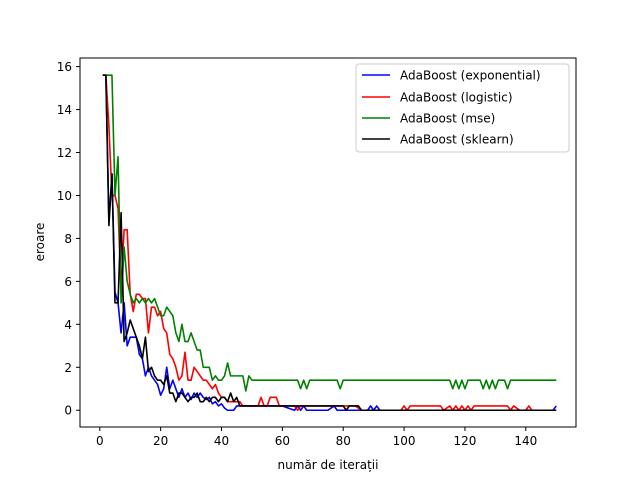 The height and width of the screenshot is (480, 640). I want to click on legend-label-logistic: AdaBoost (logistic), so click(456, 98).